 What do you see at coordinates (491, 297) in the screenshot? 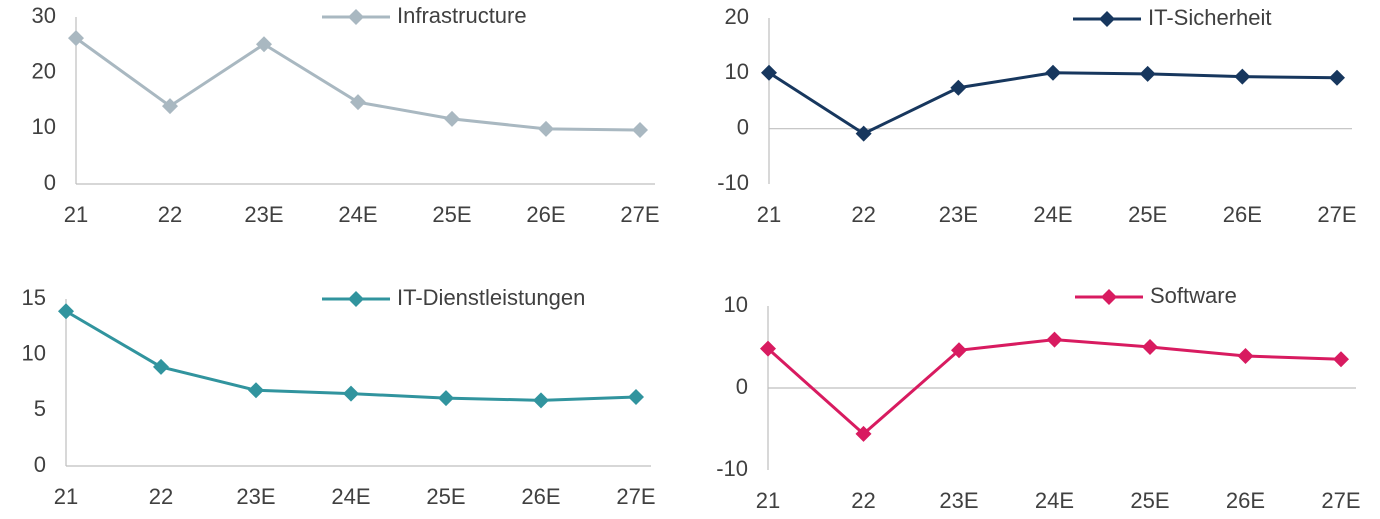
I see `legend-label: IT-Dienstleistungen` at bounding box center [491, 297].